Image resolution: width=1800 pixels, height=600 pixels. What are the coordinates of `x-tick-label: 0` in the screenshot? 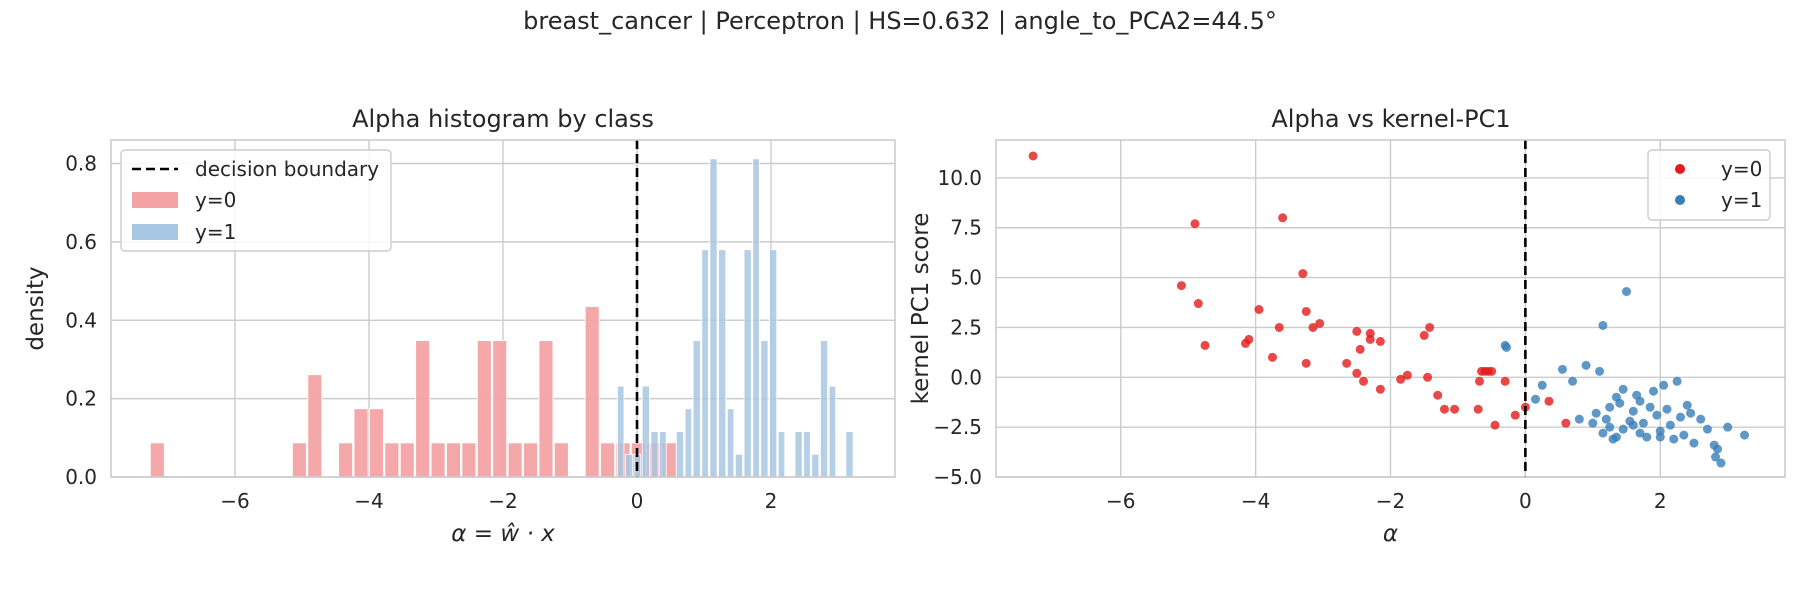 It's located at (637, 501).